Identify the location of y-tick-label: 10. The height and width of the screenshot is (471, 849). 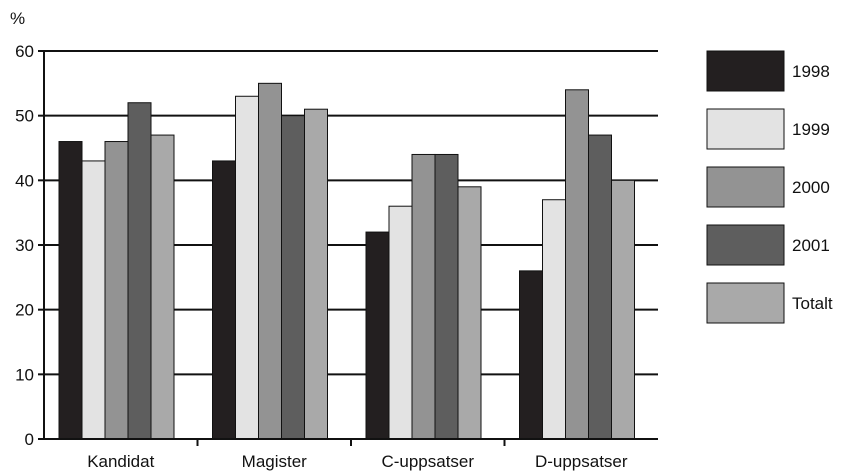
(24, 374).